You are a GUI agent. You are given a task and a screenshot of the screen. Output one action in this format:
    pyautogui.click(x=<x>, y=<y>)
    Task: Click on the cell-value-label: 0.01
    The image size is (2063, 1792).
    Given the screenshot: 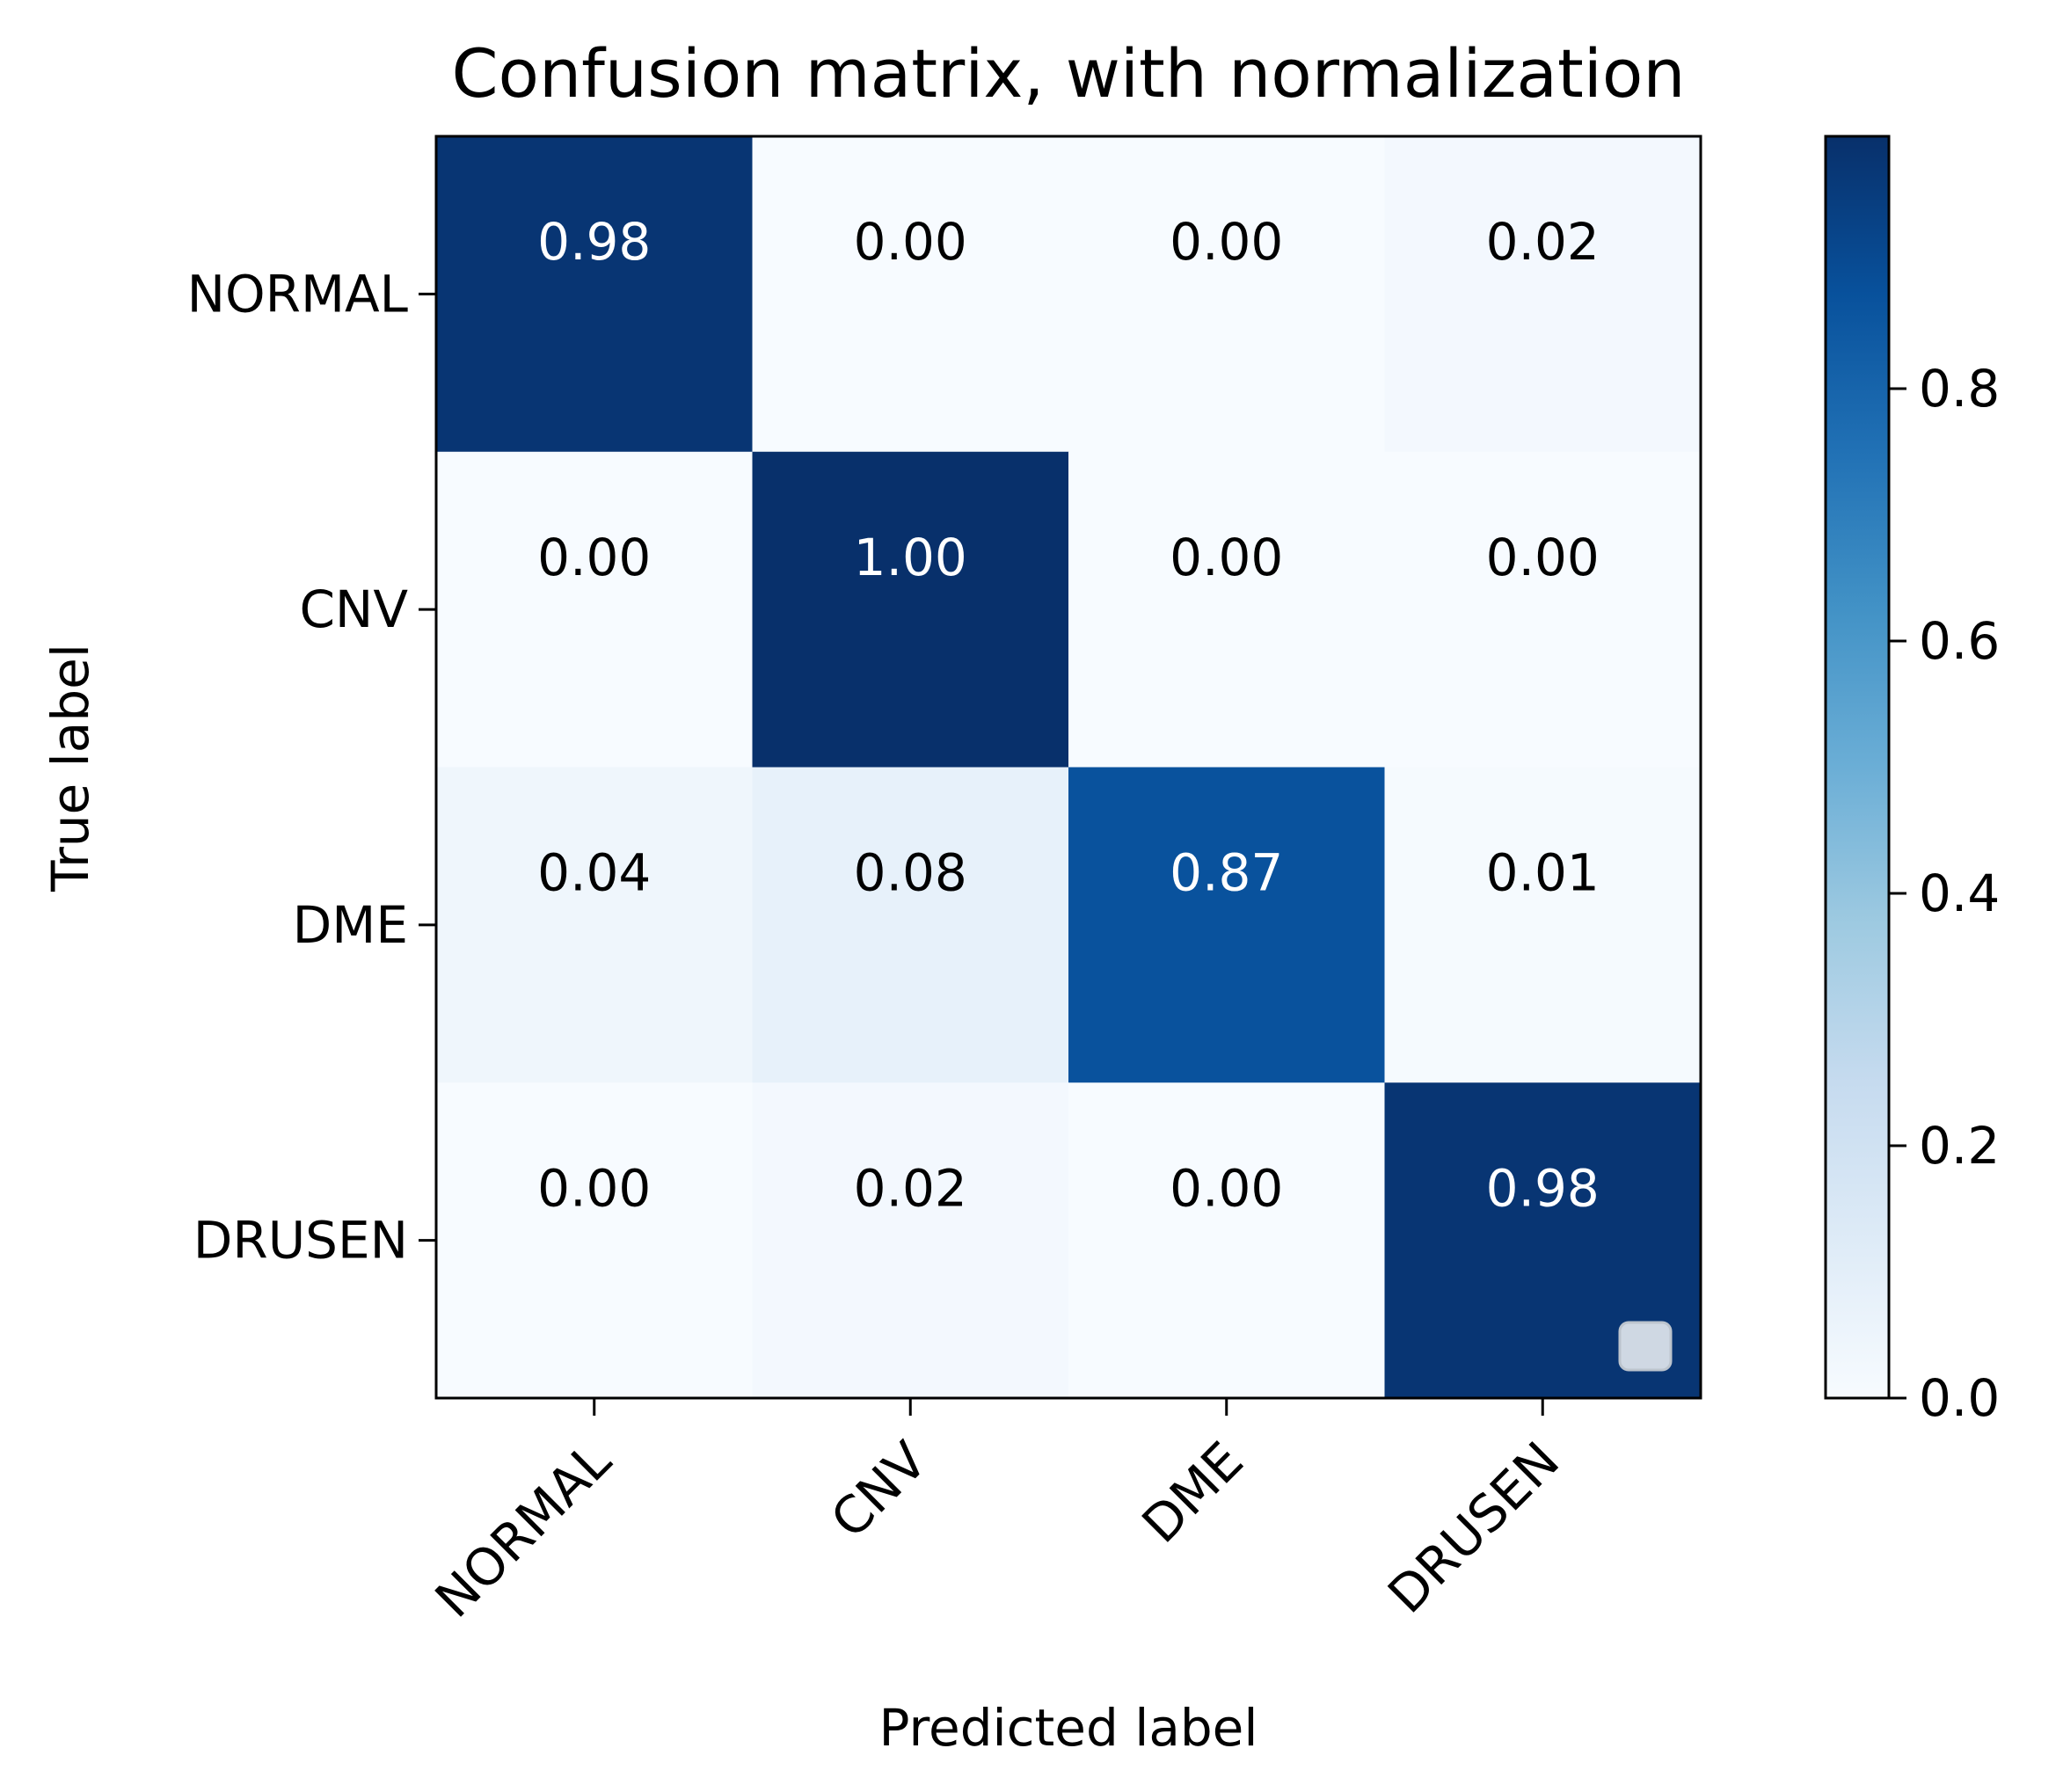 What is the action you would take?
    pyautogui.click(x=1543, y=873)
    